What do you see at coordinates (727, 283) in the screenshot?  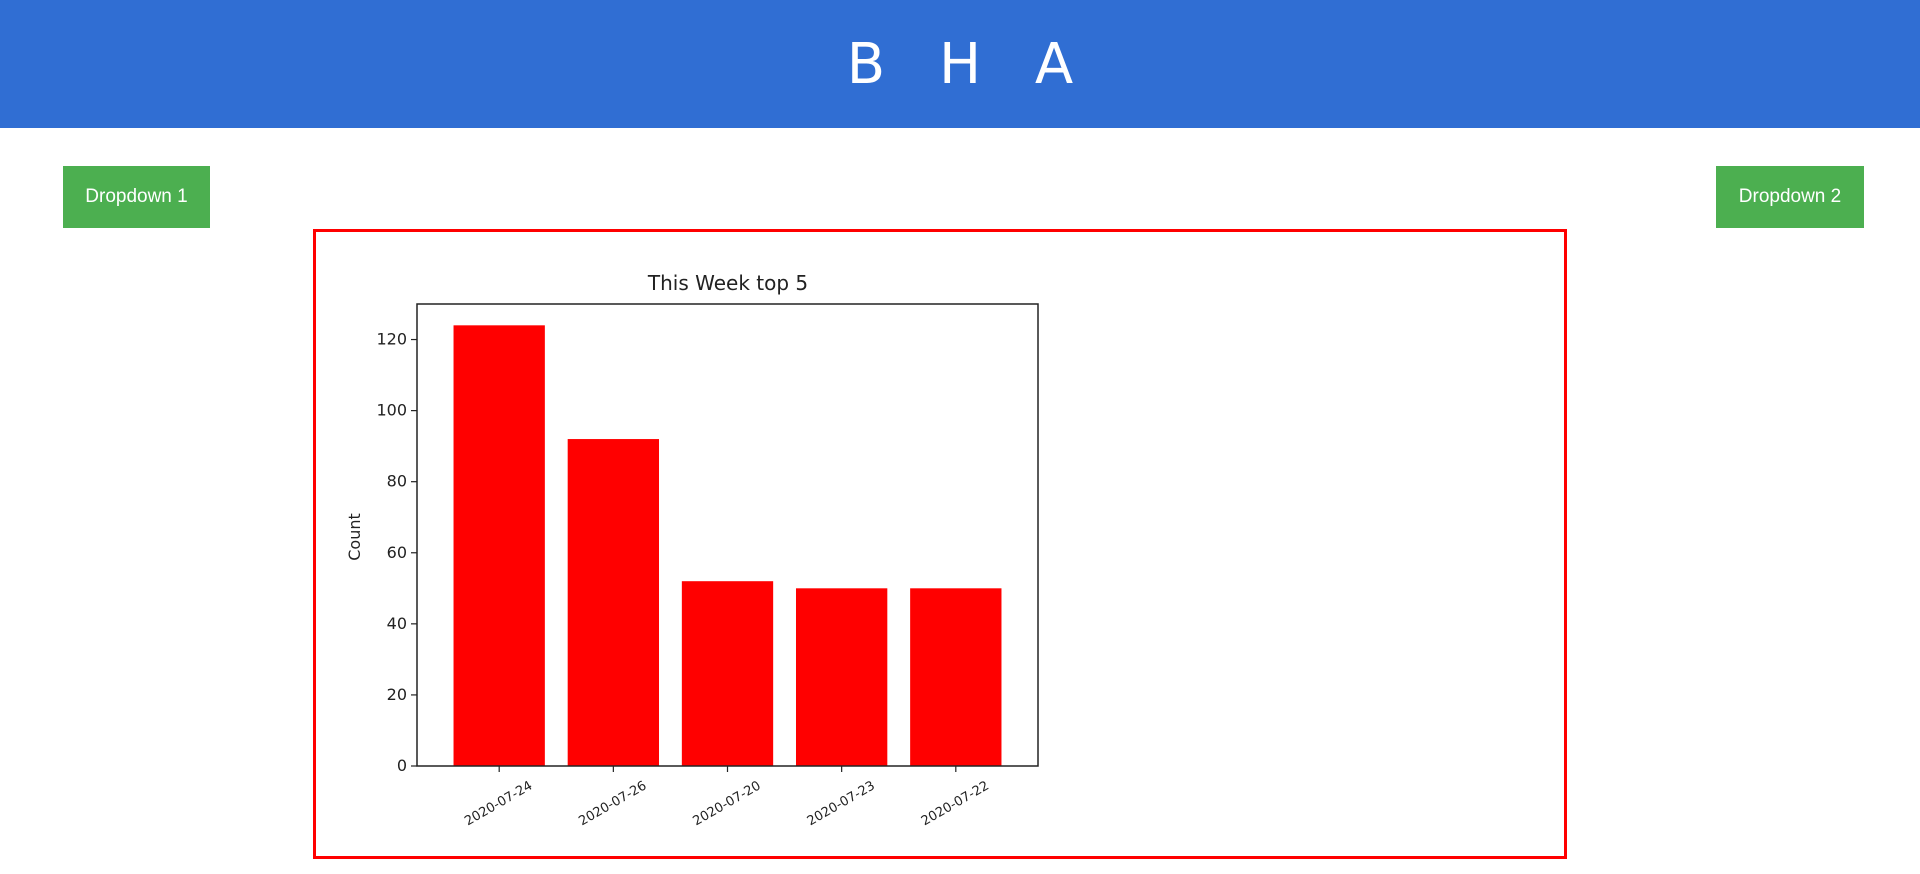 I see `chart-title: This Week top 5` at bounding box center [727, 283].